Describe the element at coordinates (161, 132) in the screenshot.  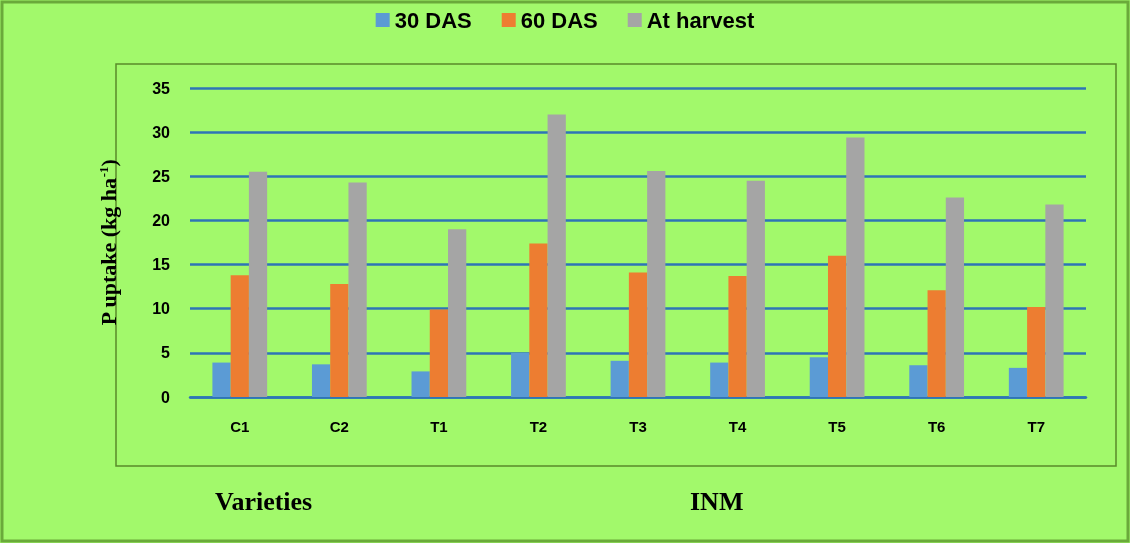
I see `y-tick-label: 30` at that location.